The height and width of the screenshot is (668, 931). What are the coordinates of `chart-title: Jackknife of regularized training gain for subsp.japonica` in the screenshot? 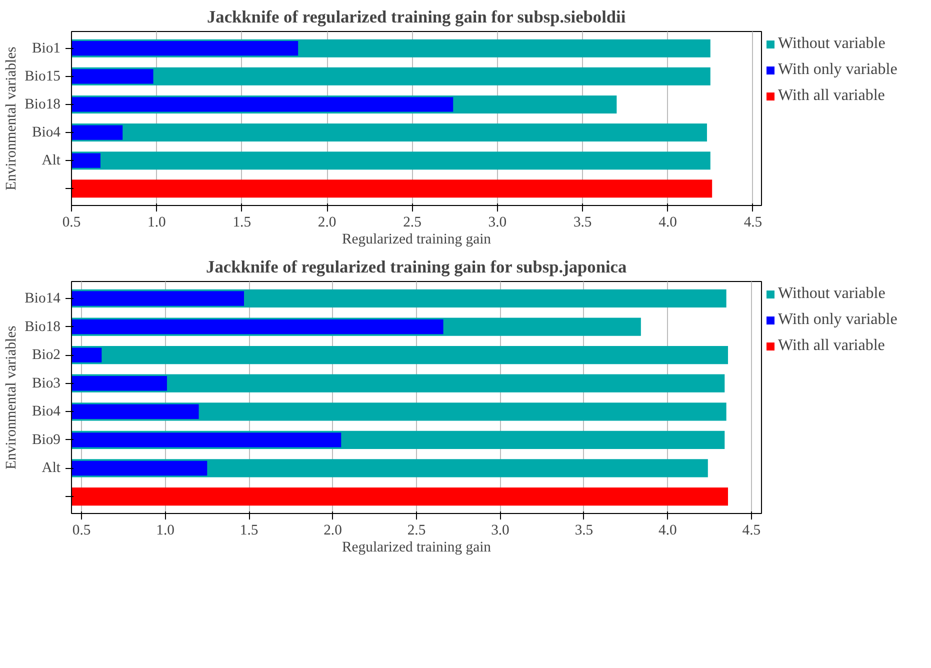 It's located at (416, 267).